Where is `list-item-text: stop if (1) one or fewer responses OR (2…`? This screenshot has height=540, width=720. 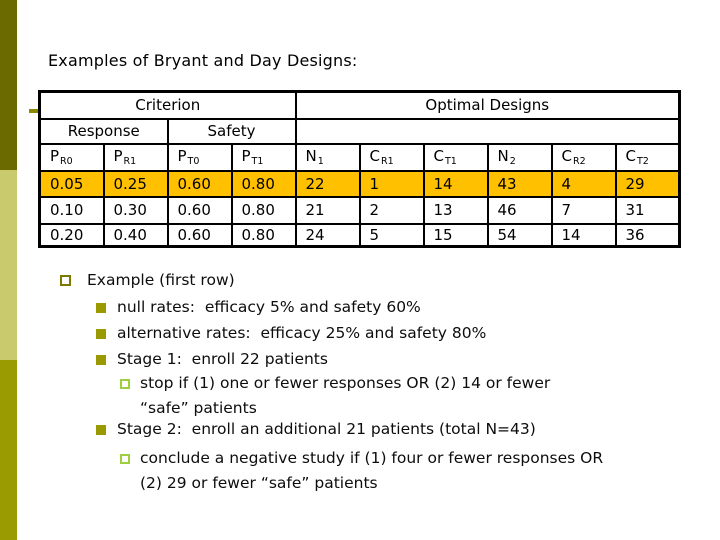 list-item-text: stop if (1) one or fewer responses OR (2… is located at coordinates (345, 395).